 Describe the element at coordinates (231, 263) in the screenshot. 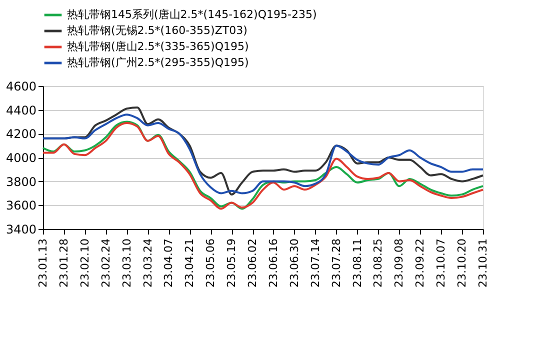

I see `x-tick-label: 23.05.19` at that location.